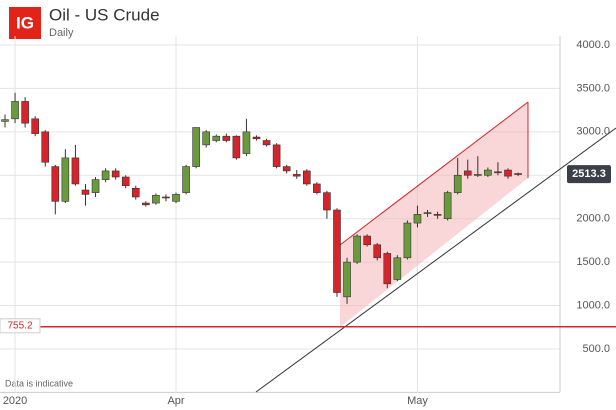  What do you see at coordinates (434, 173) in the screenshot?
I see `channel-upper` at bounding box center [434, 173].